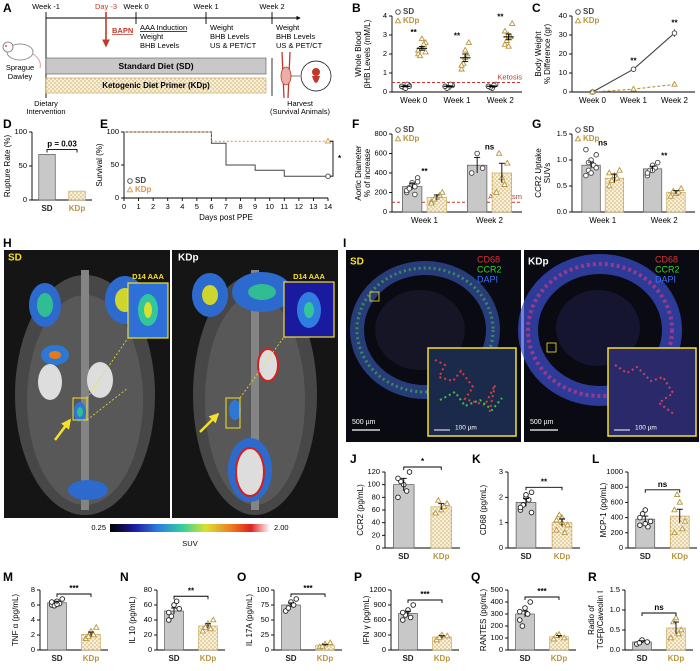 This screenshot has height=671, width=700. Describe the element at coordinates (367, 172) in the screenshot. I see `y-axis-label: % of increase` at that location.